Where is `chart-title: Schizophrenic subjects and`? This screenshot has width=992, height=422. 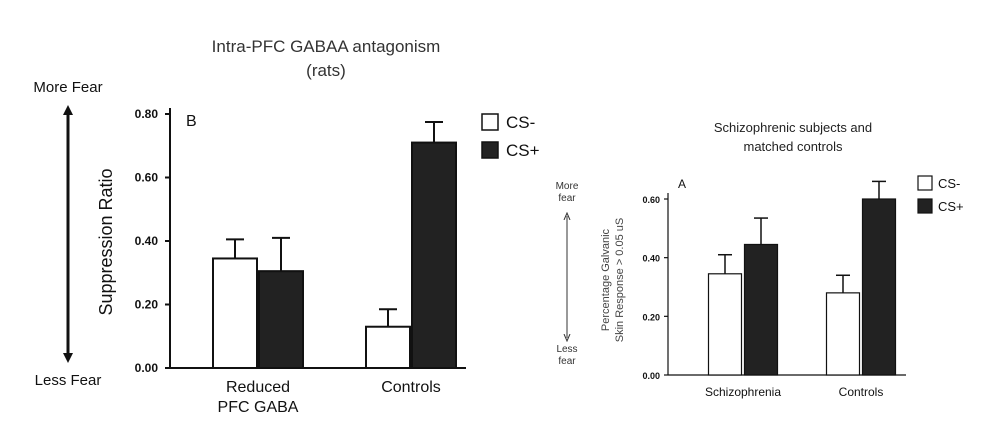
chart-title: Schizophrenic subjects and is located at coordinates (793, 127).